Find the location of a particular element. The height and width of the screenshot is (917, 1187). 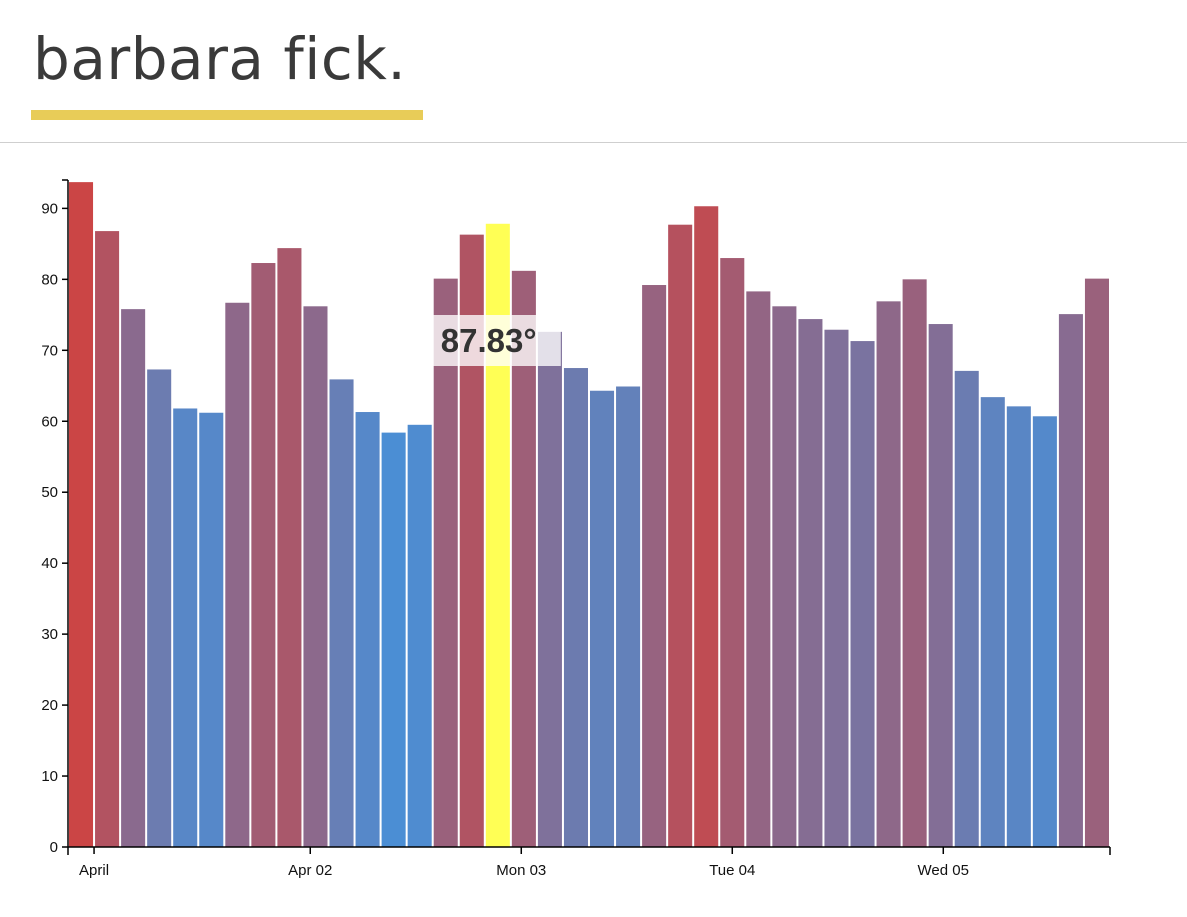

x-tick-label: Tue 04 is located at coordinates (732, 870).